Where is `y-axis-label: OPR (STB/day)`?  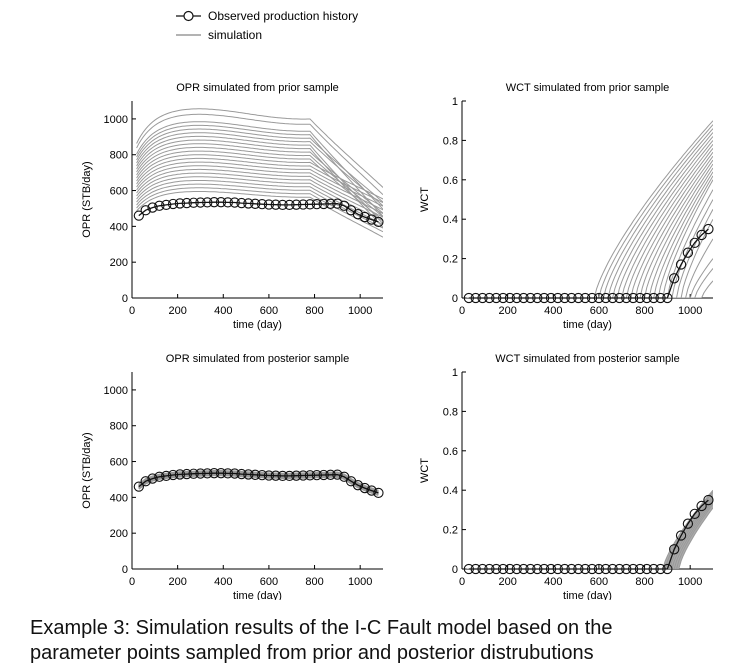 y-axis-label: OPR (STB/day) is located at coordinates (87, 199).